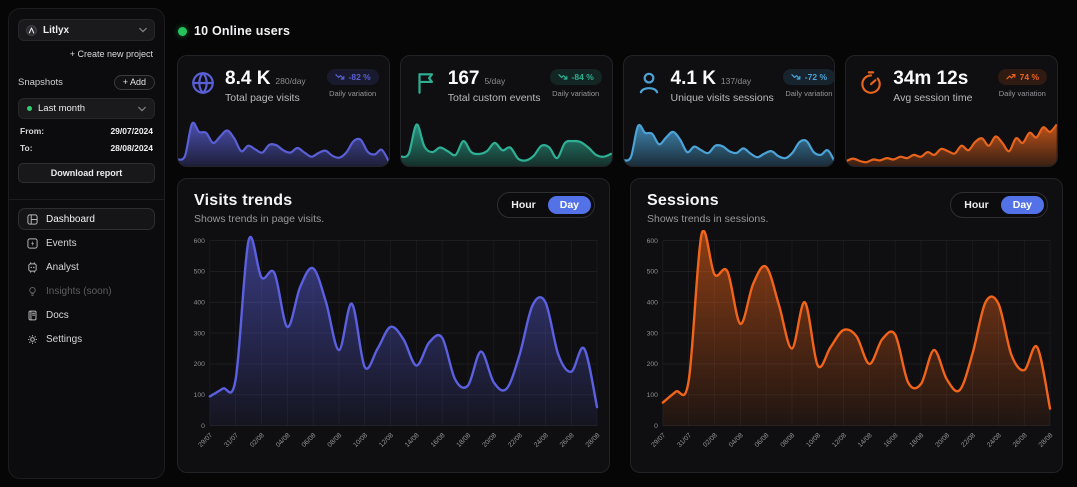 Image resolution: width=1077 pixels, height=487 pixels. Describe the element at coordinates (248, 78) in the screenshot. I see `stat-value: 8.4 K` at that location.